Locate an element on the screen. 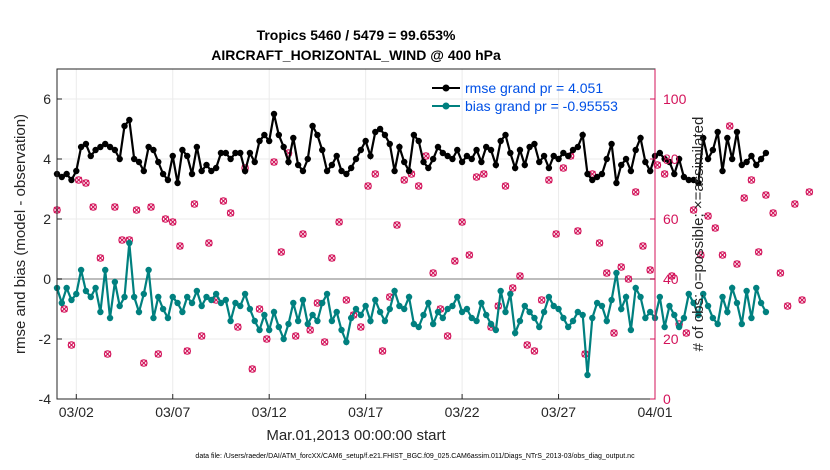 The height and width of the screenshot is (470, 830). x-tick-label-6: 04/01 is located at coordinates (654, 412).